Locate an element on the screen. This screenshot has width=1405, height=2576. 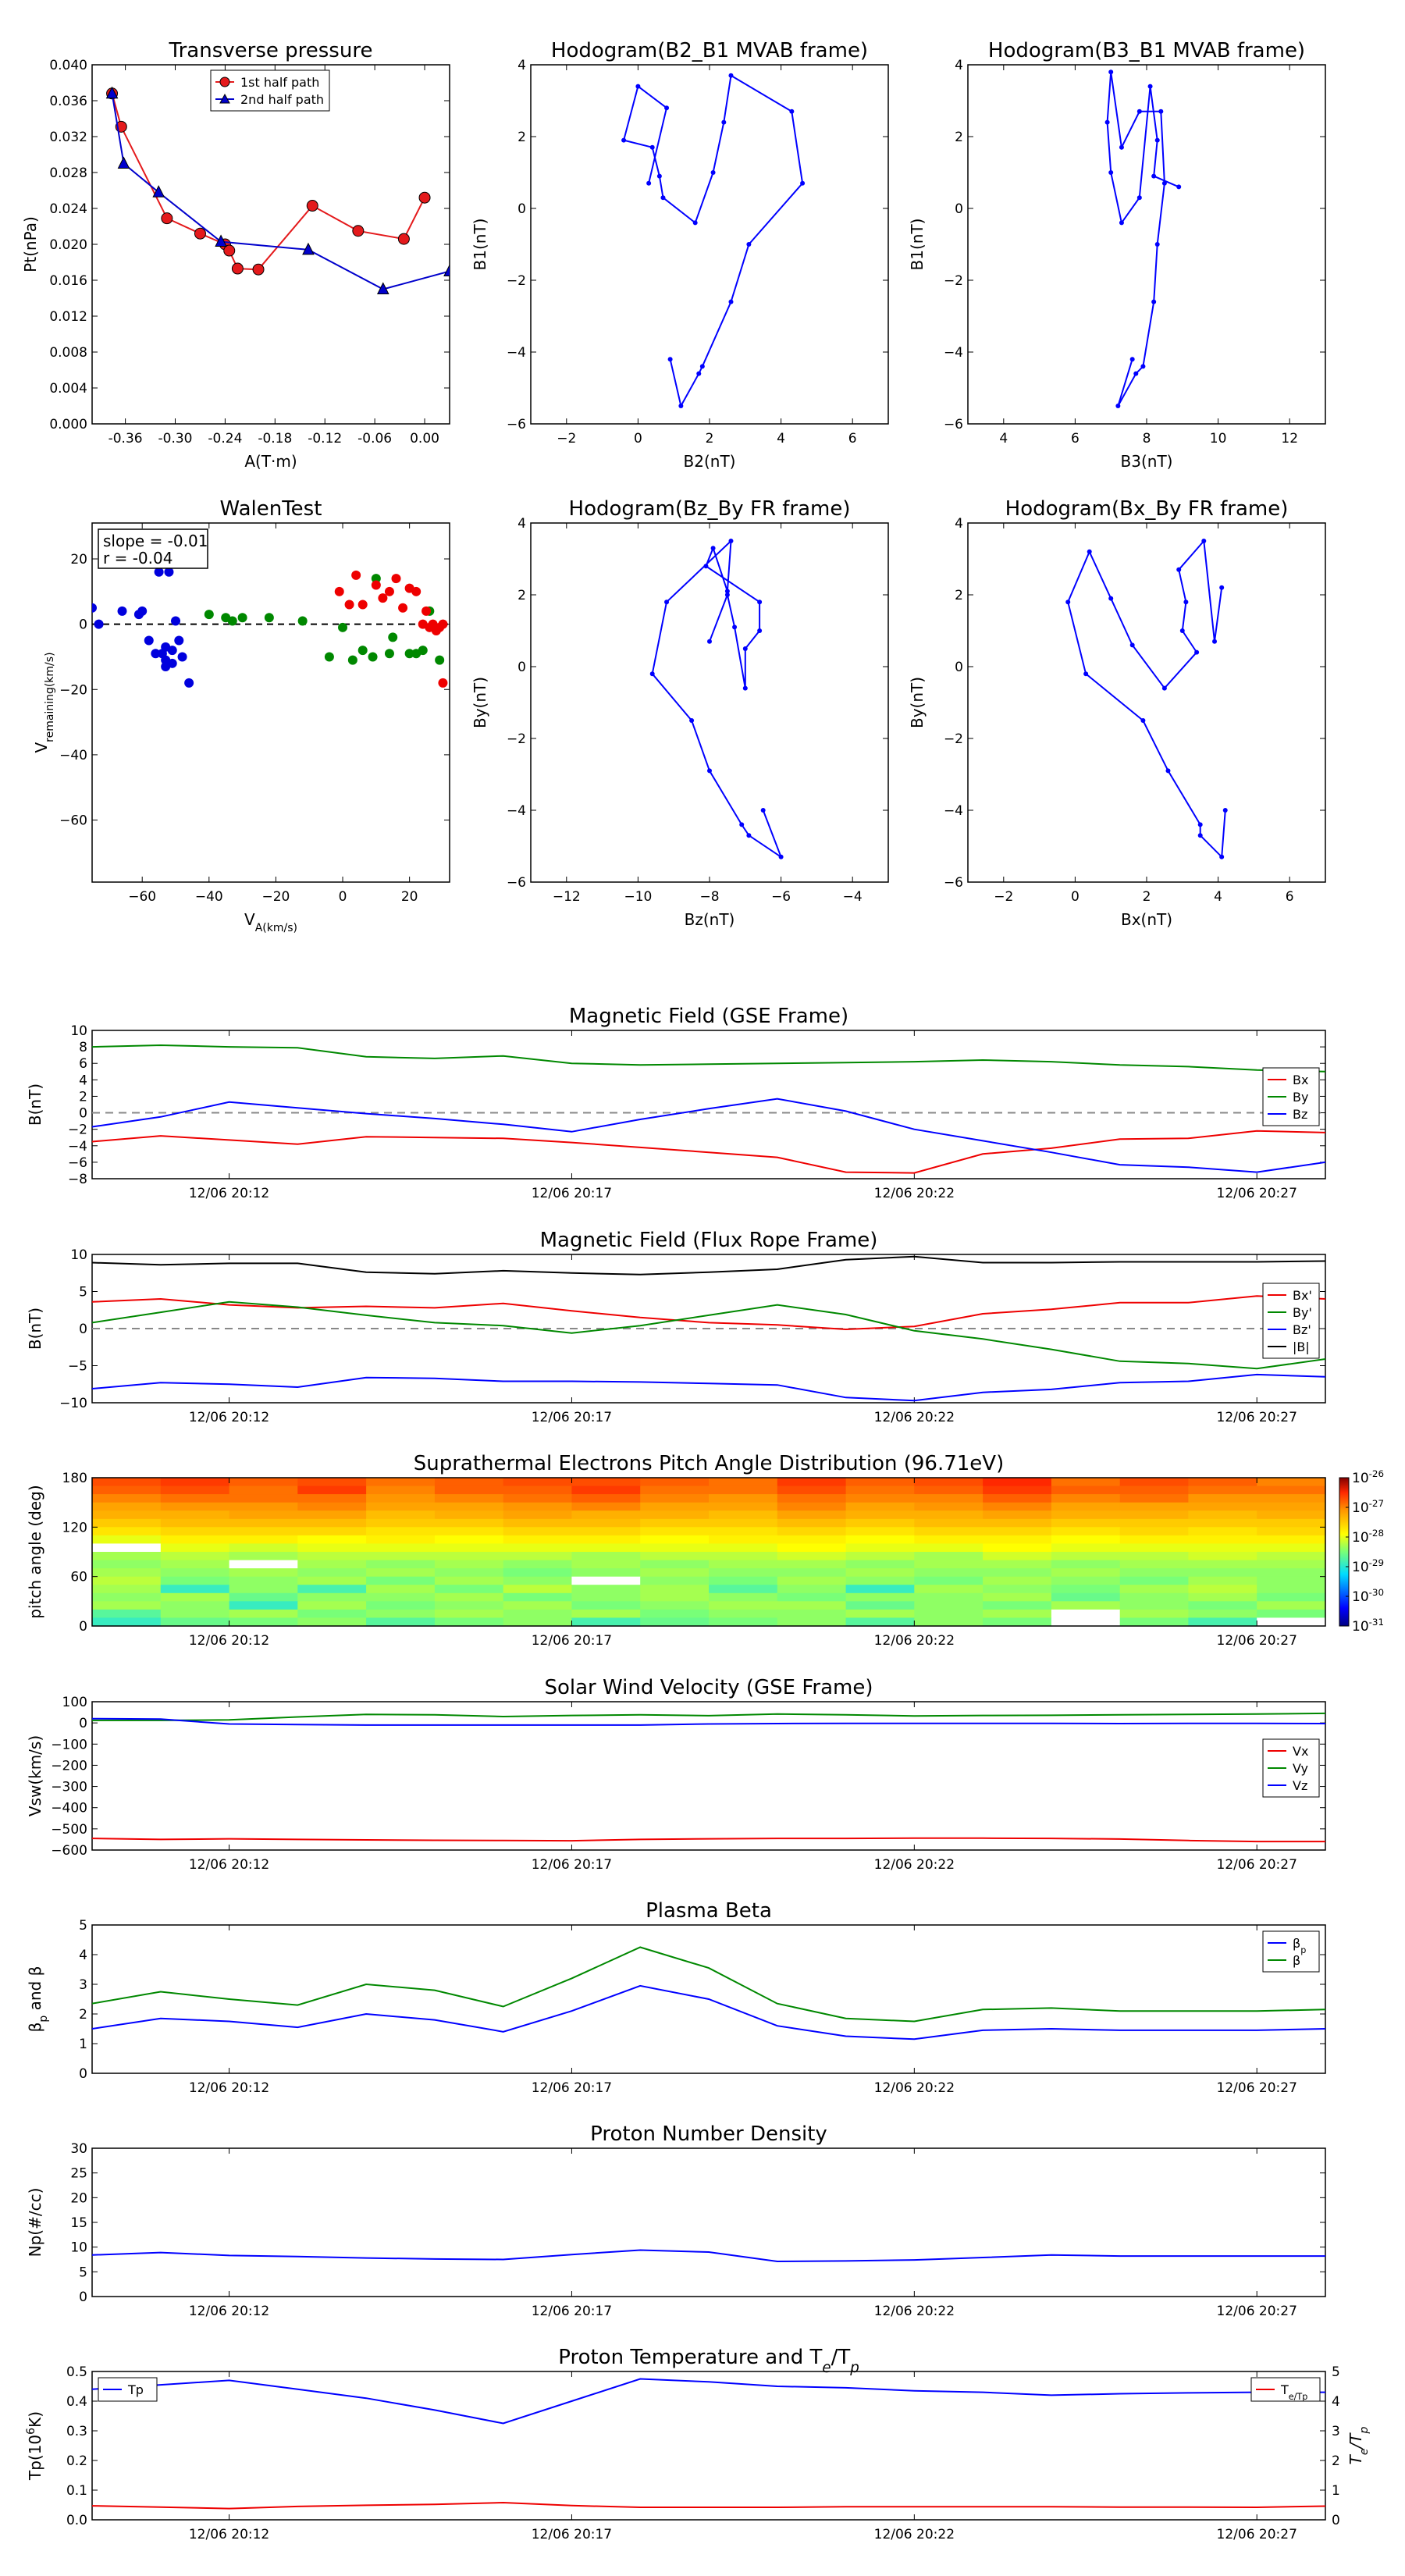
legend-label: Bx is located at coordinates (1300, 1080).